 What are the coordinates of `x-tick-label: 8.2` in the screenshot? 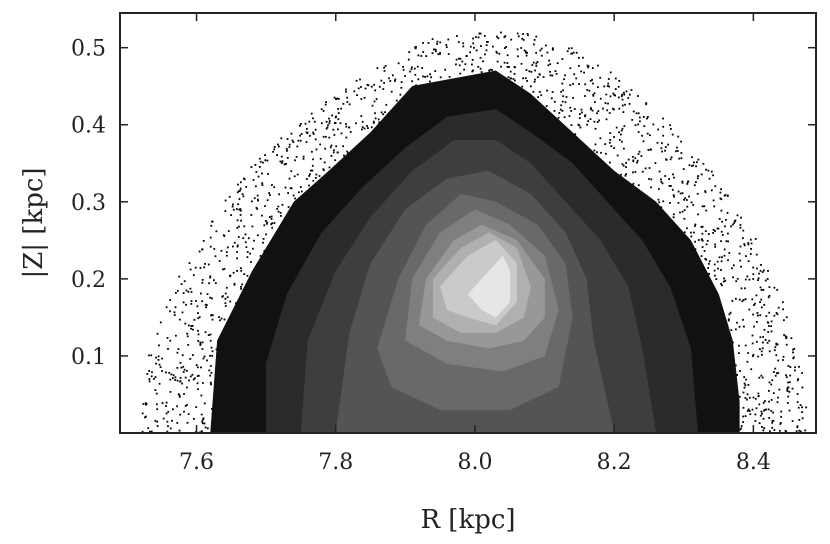 It's located at (614, 462).